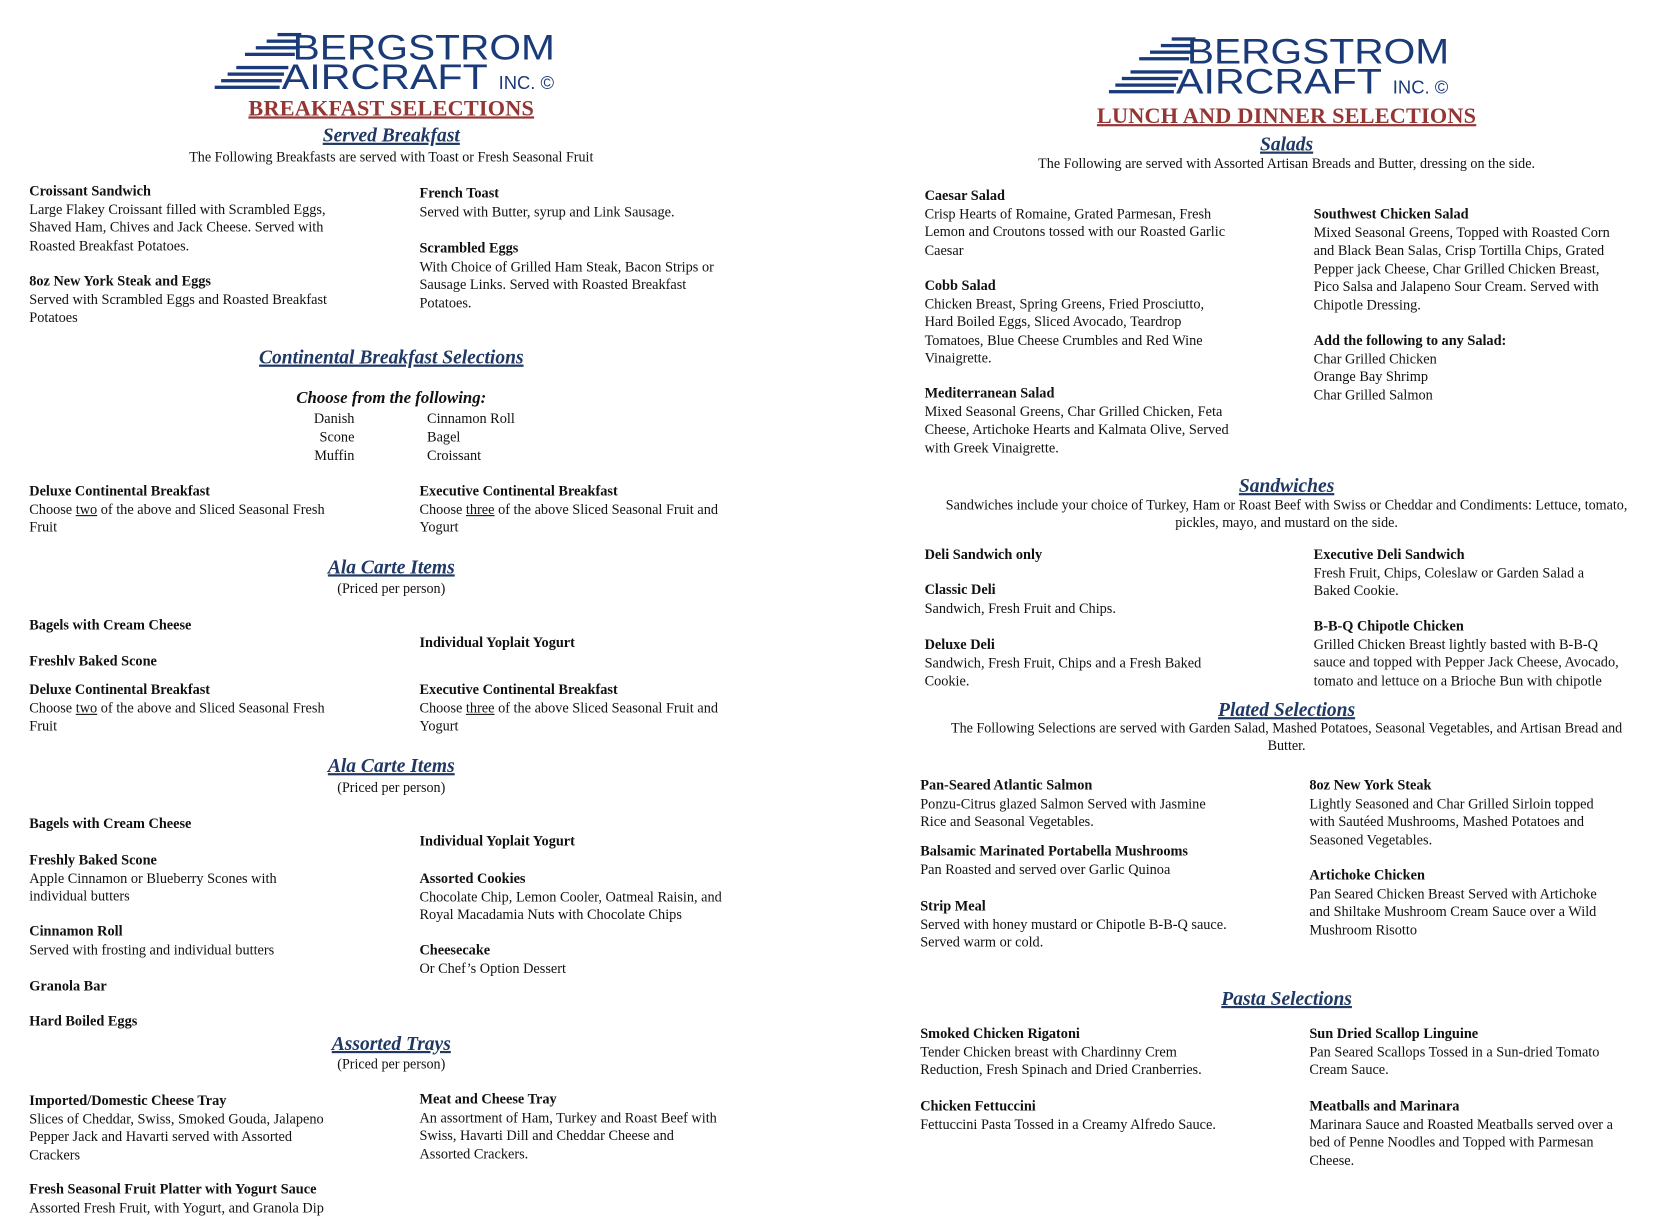 Image resolution: width=1680 pixels, height=1230 pixels. What do you see at coordinates (1287, 144) in the screenshot?
I see `section-heading-salads: Salads` at bounding box center [1287, 144].